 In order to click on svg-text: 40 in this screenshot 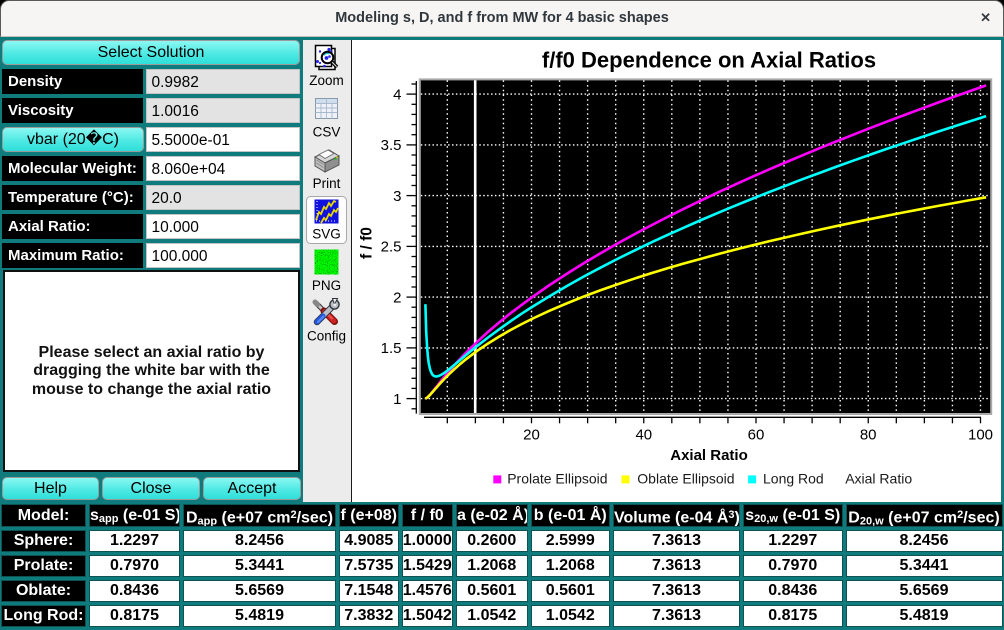, I will do `click(643, 435)`.